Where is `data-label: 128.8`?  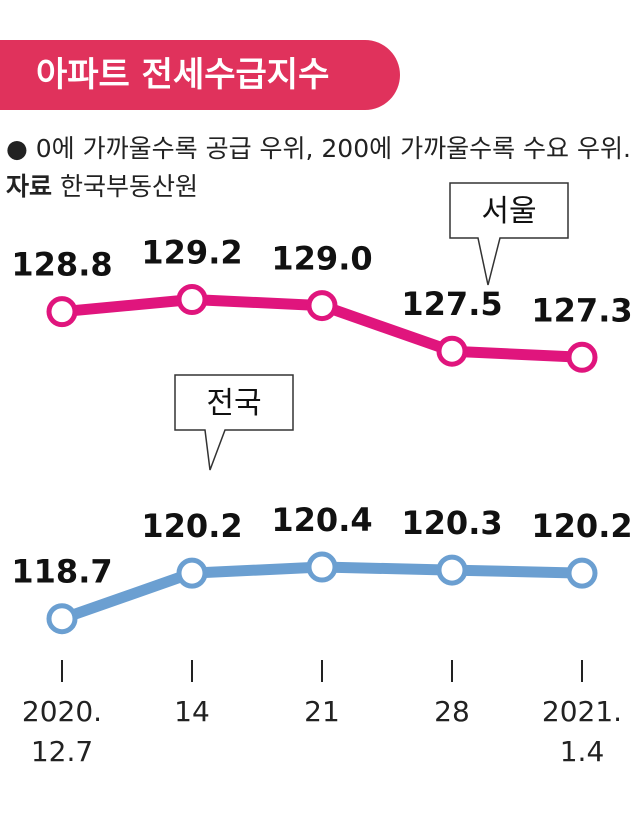
data-label: 128.8 is located at coordinates (61, 265).